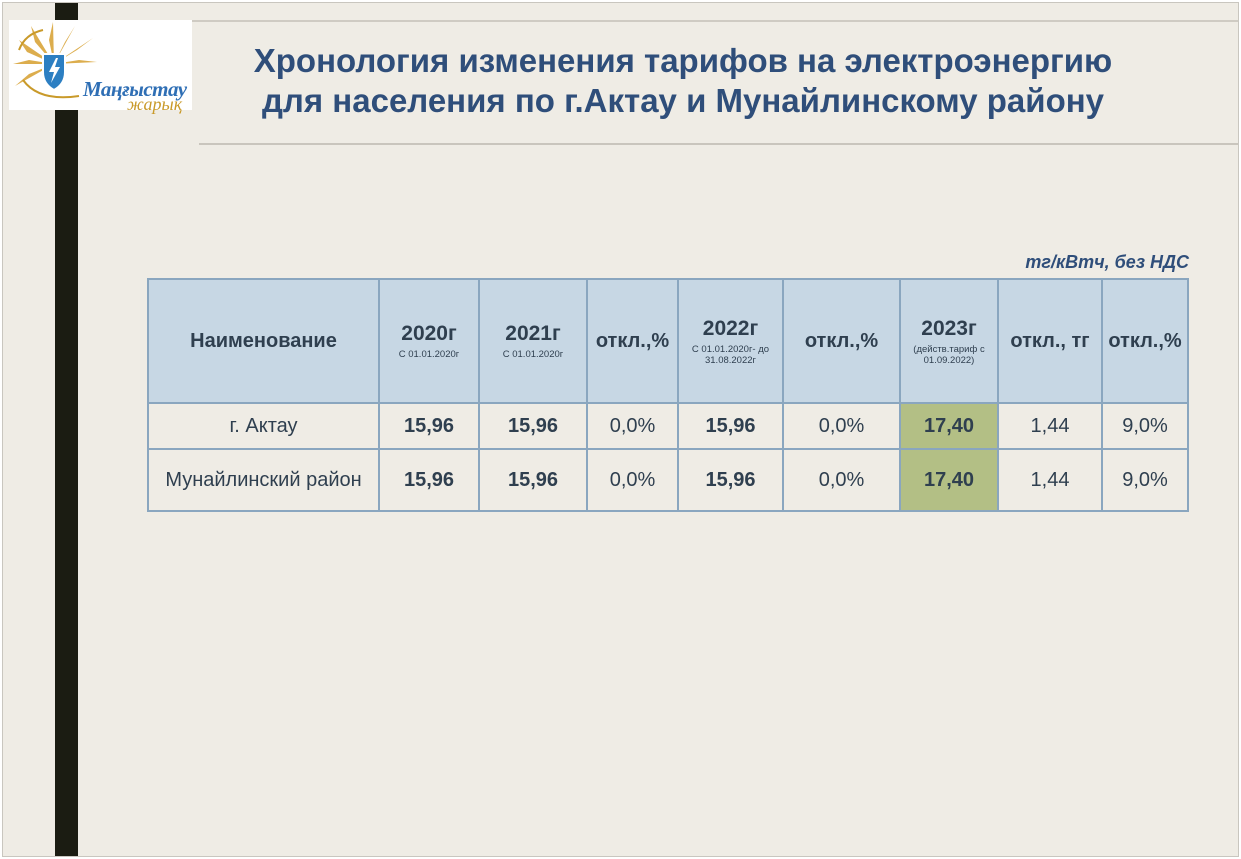 The height and width of the screenshot is (859, 1241). Describe the element at coordinates (155, 104) in the screenshot. I see `logo-text-zharyk: жарық` at that location.